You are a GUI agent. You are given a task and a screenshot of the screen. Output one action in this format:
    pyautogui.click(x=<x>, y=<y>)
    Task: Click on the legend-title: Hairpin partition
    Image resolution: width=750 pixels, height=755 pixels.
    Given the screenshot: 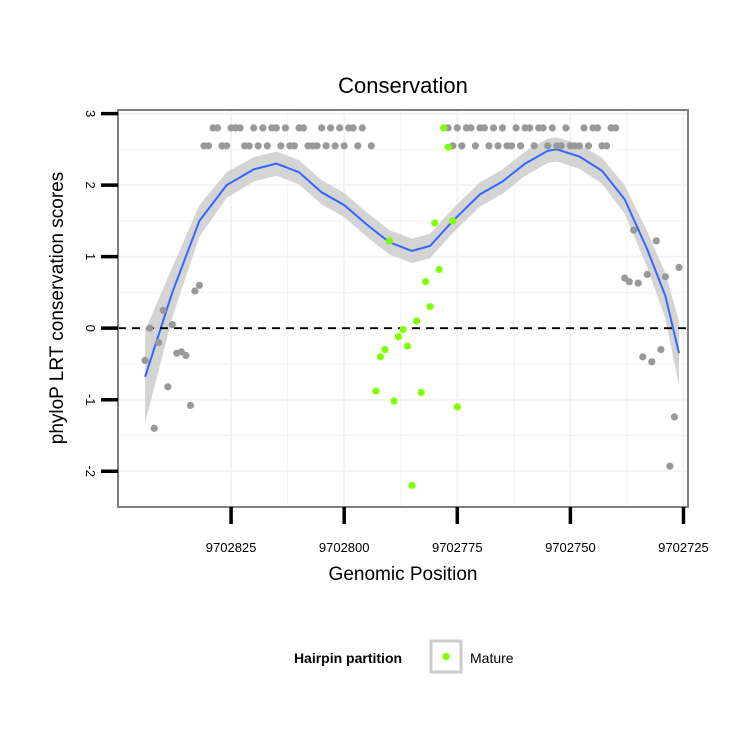 What is the action you would take?
    pyautogui.click(x=348, y=658)
    